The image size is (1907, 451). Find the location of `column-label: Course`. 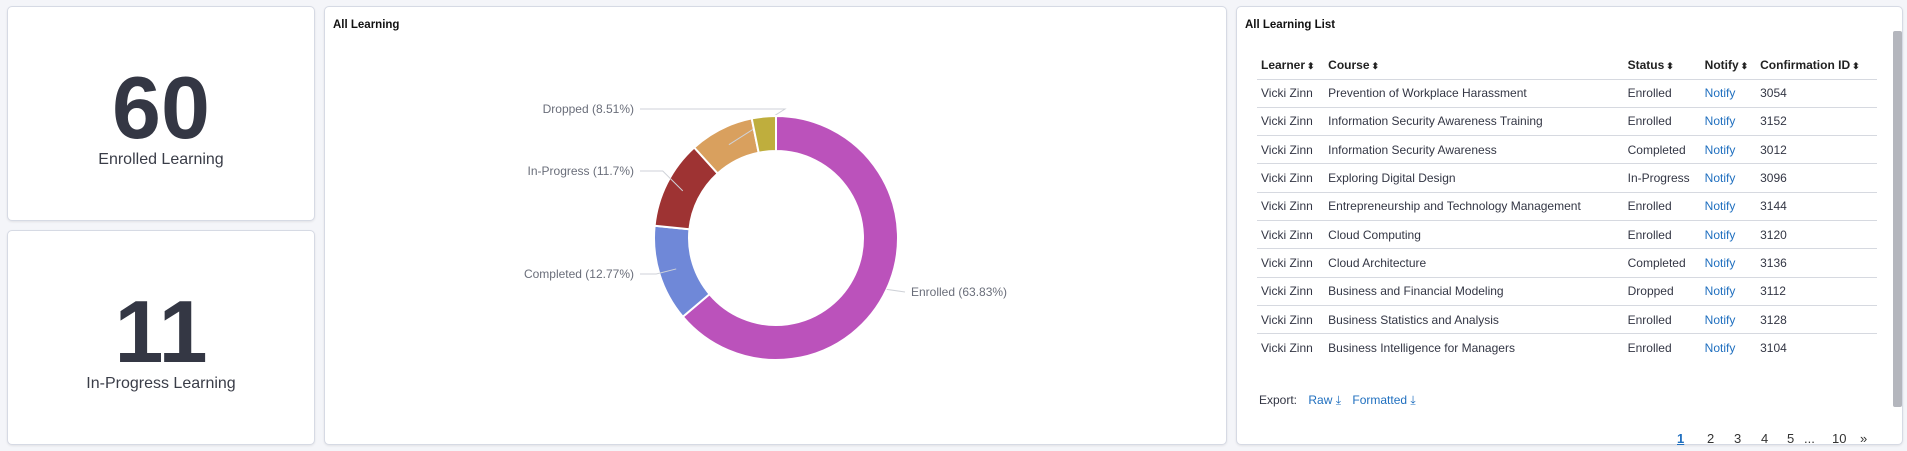

column-label: Course is located at coordinates (1349, 64).